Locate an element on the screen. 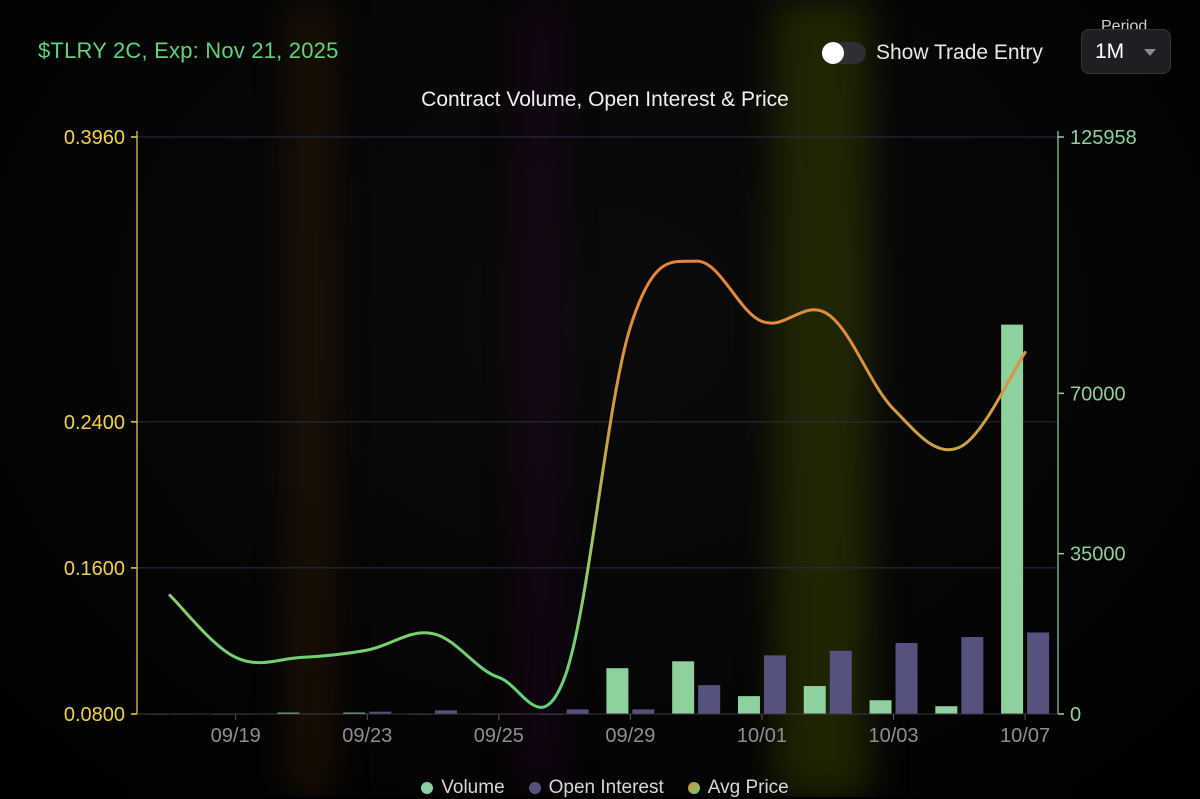  period-value: 1M is located at coordinates (1110, 51).